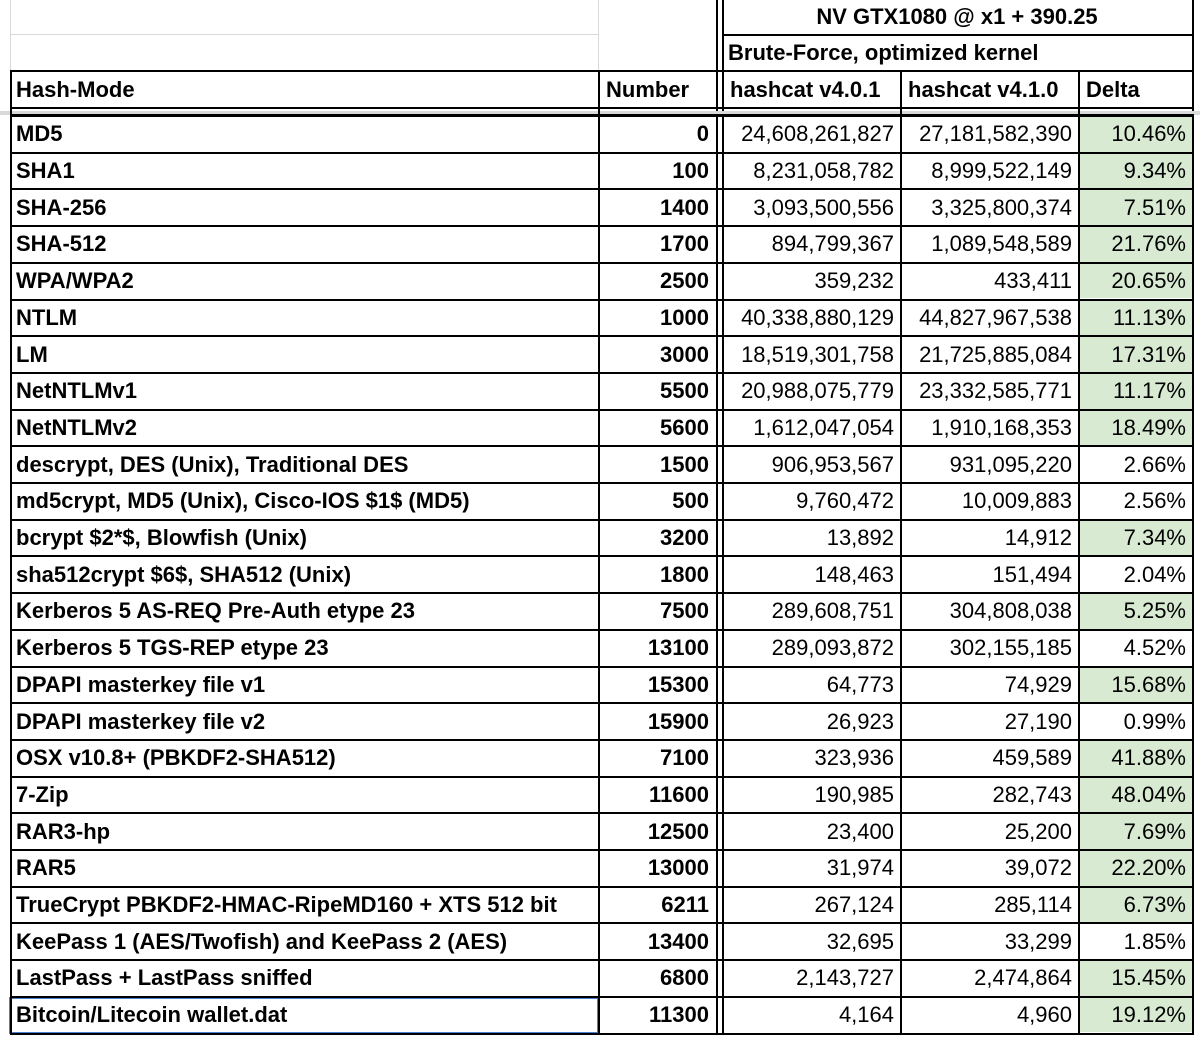 This screenshot has width=1200, height=1047. I want to click on v410-cell: 10,009,883, so click(1016, 501).